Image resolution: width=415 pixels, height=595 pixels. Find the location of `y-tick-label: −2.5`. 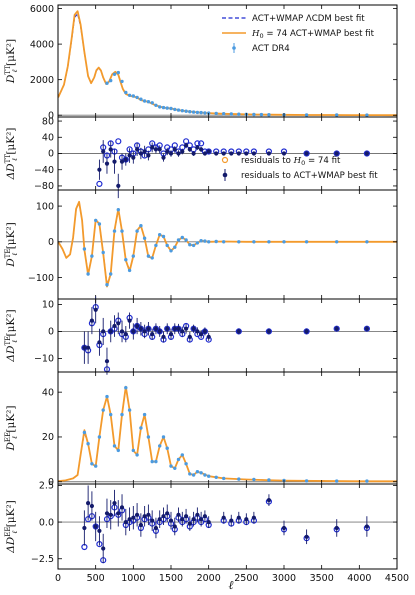

y-tick-label: −2.5 is located at coordinates (42, 559).